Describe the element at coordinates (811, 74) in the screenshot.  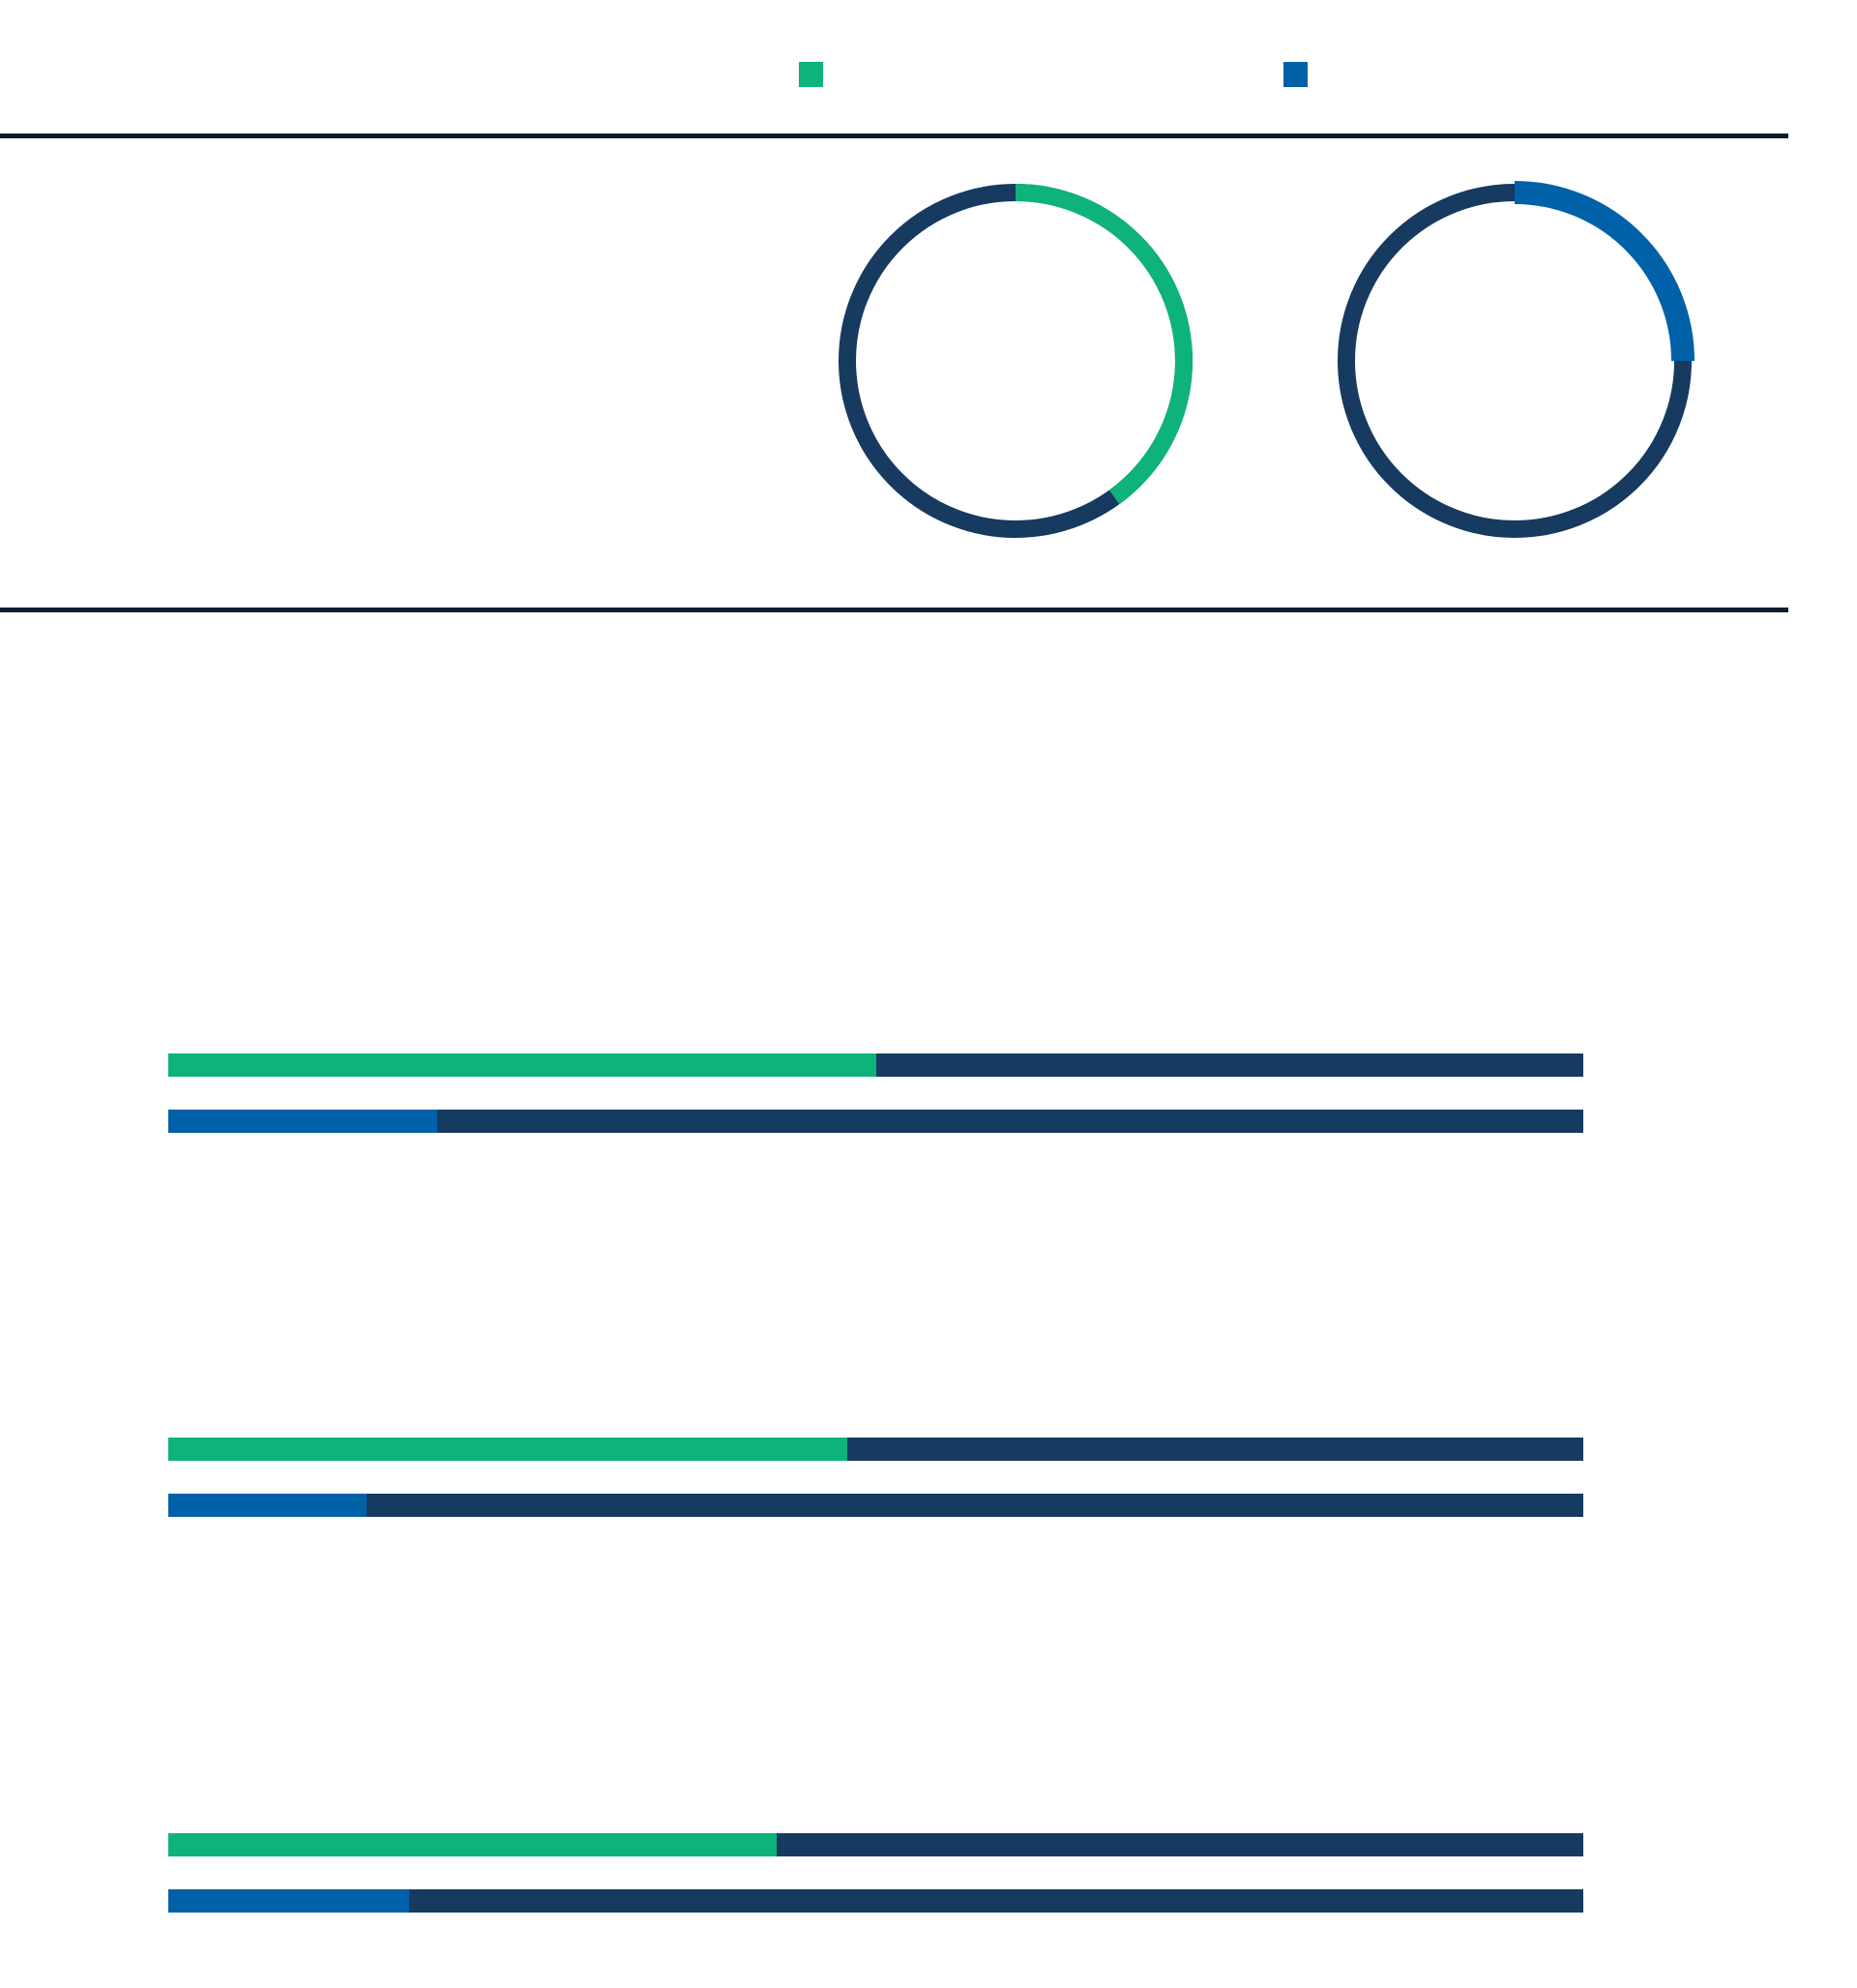
I see `legend-swatch-series-a` at that location.